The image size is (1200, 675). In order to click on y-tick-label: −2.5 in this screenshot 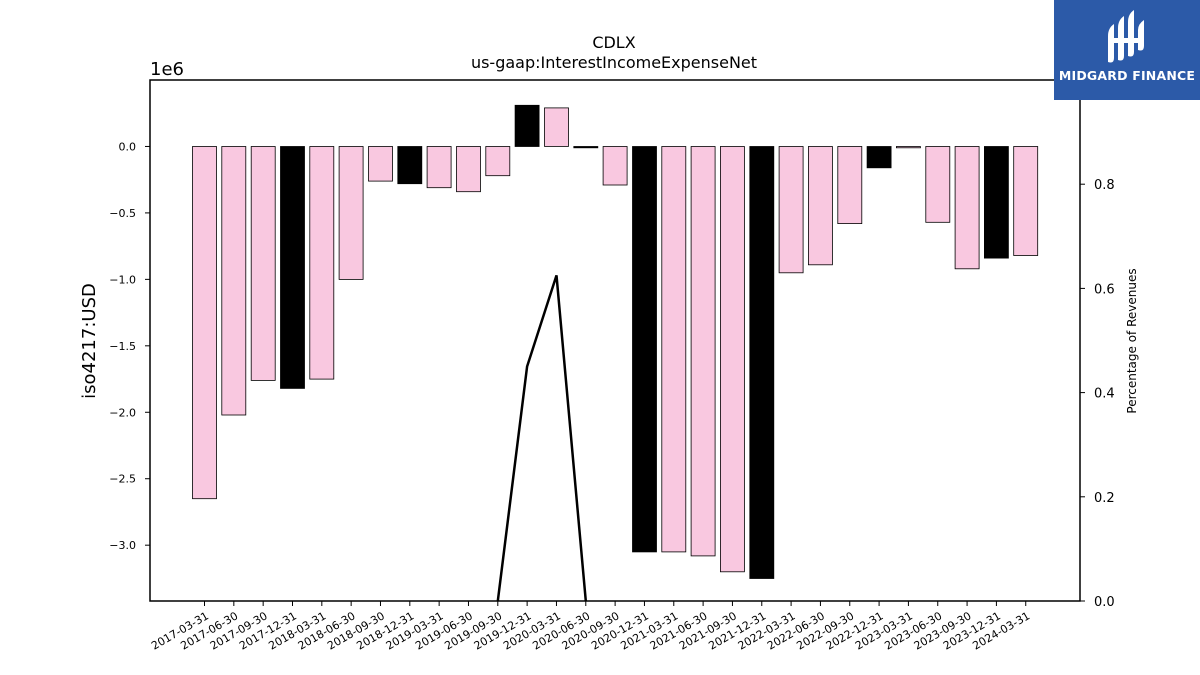, I will do `click(122, 479)`.